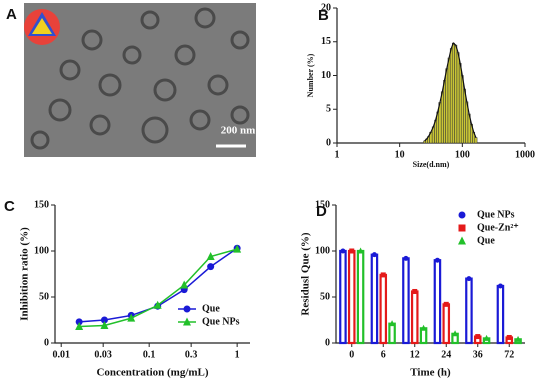 The width and height of the screenshot is (550, 385). I want to click on x-tick-label: 12, so click(415, 354).